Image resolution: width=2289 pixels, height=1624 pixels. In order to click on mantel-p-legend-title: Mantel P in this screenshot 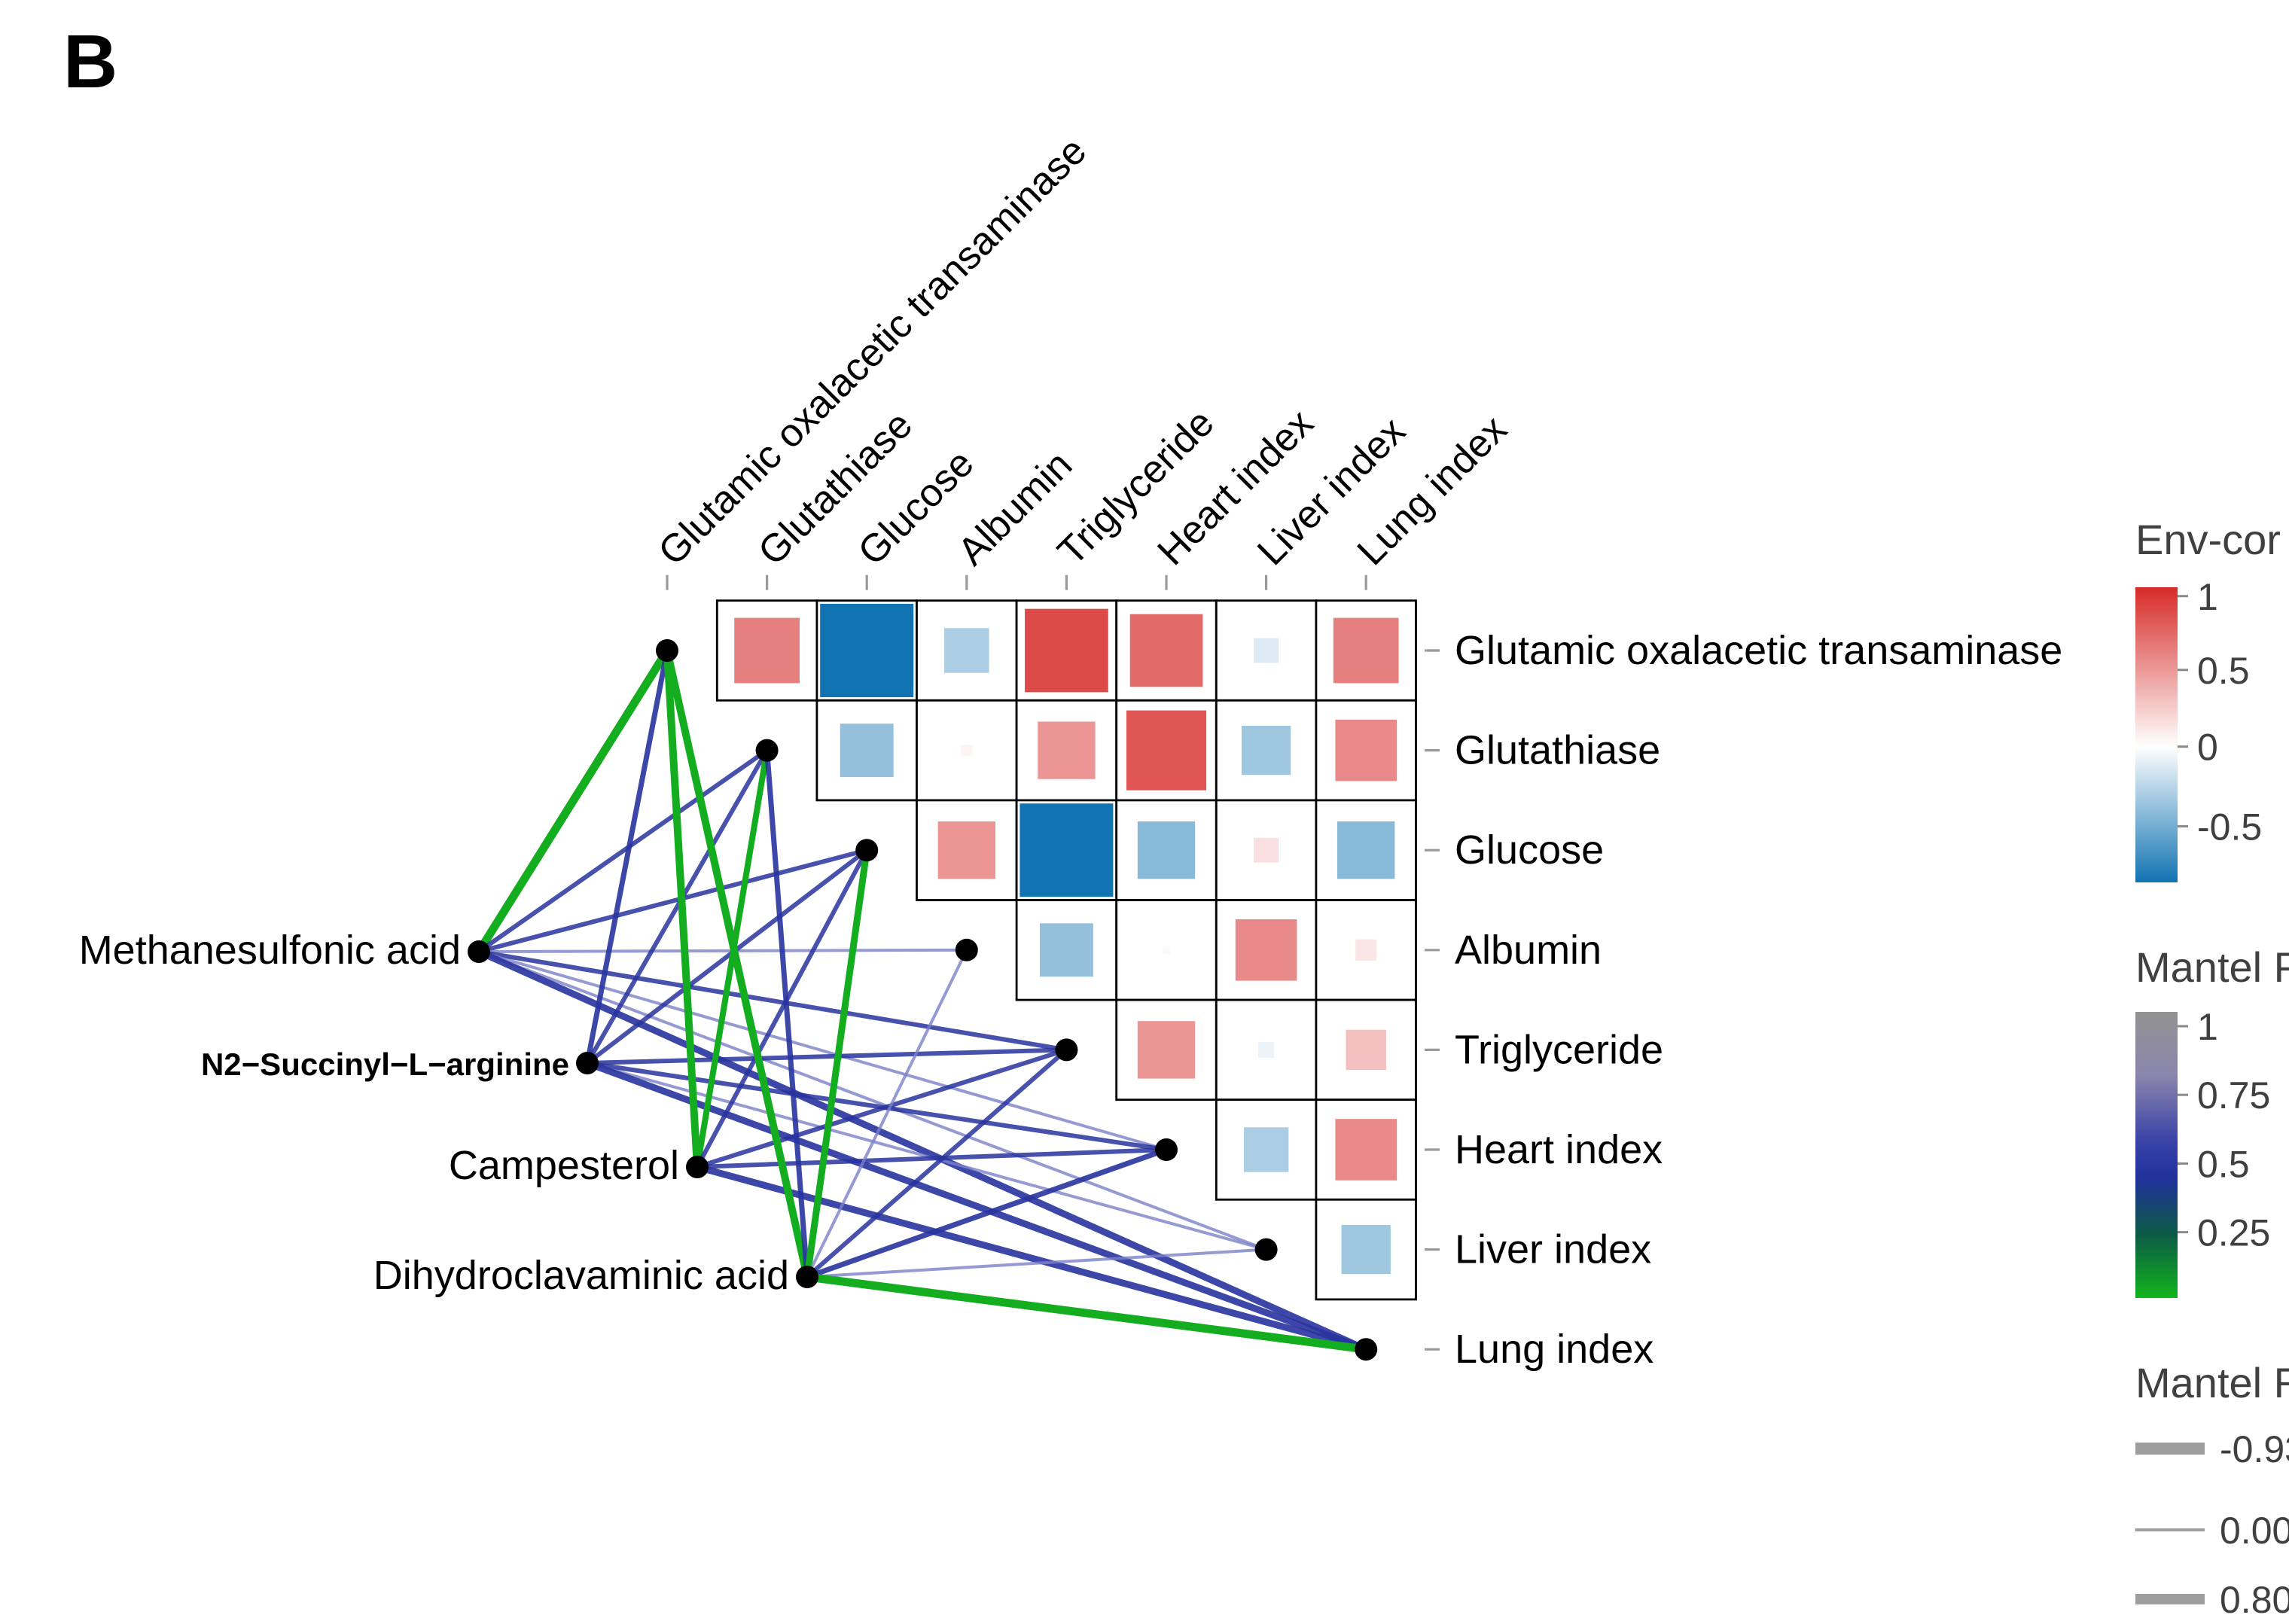, I will do `click(2212, 967)`.